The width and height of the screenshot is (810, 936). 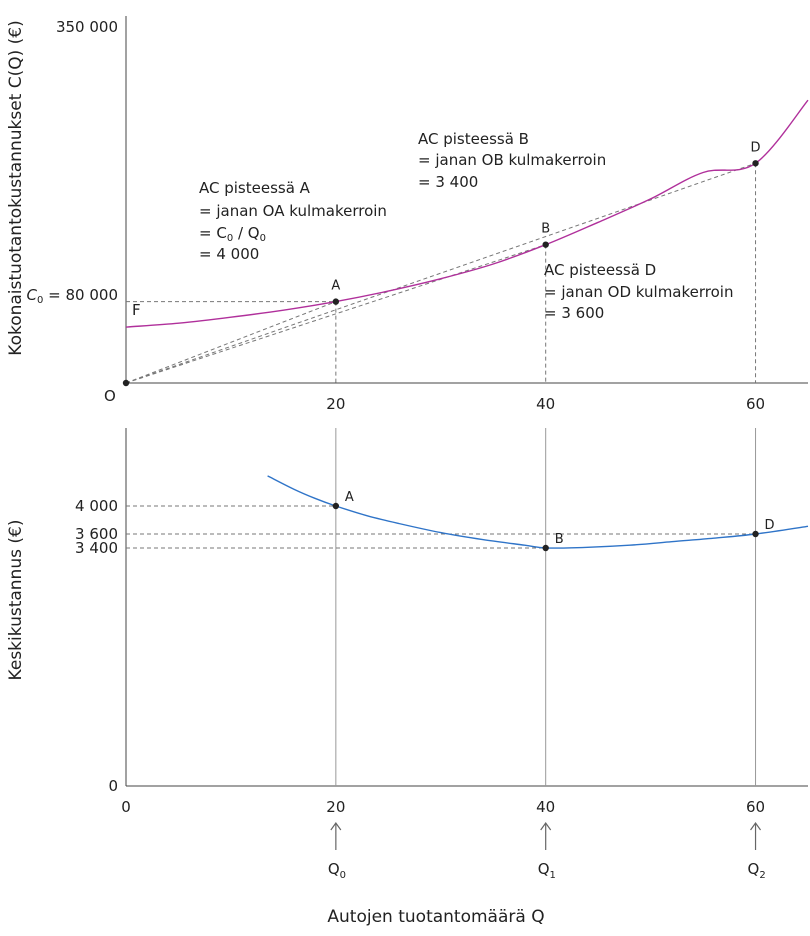 I want to click on bottom-x-tick-label: 60, so click(x=755, y=807).